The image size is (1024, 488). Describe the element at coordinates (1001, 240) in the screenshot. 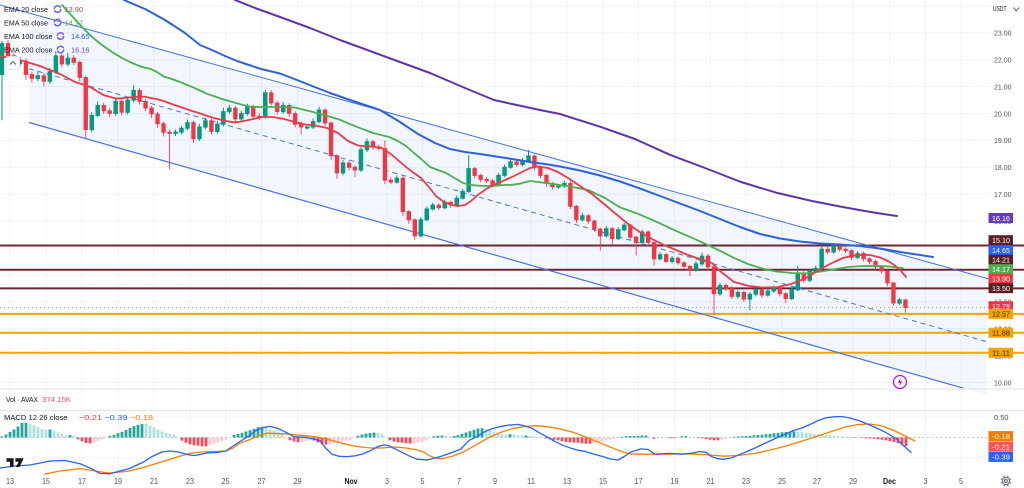

I see `svg-text: 15.10` at that location.